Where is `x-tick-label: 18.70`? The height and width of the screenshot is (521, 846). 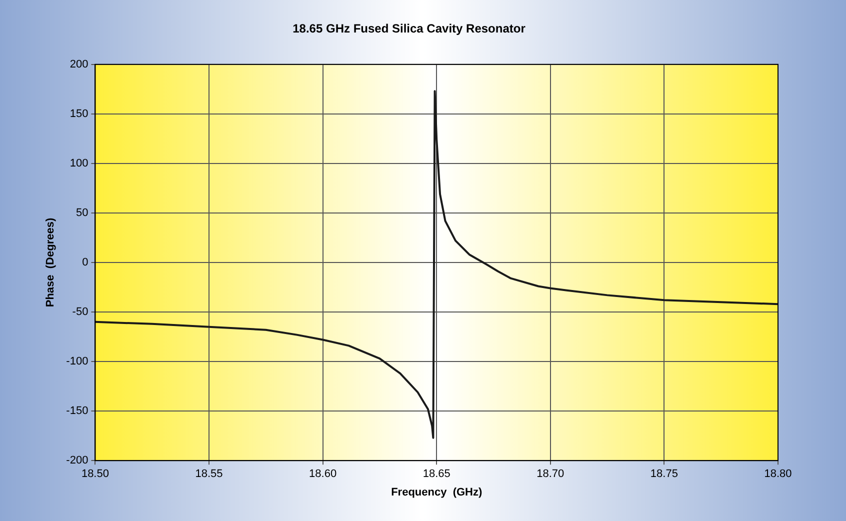 x-tick-label: 18.70 is located at coordinates (550, 474).